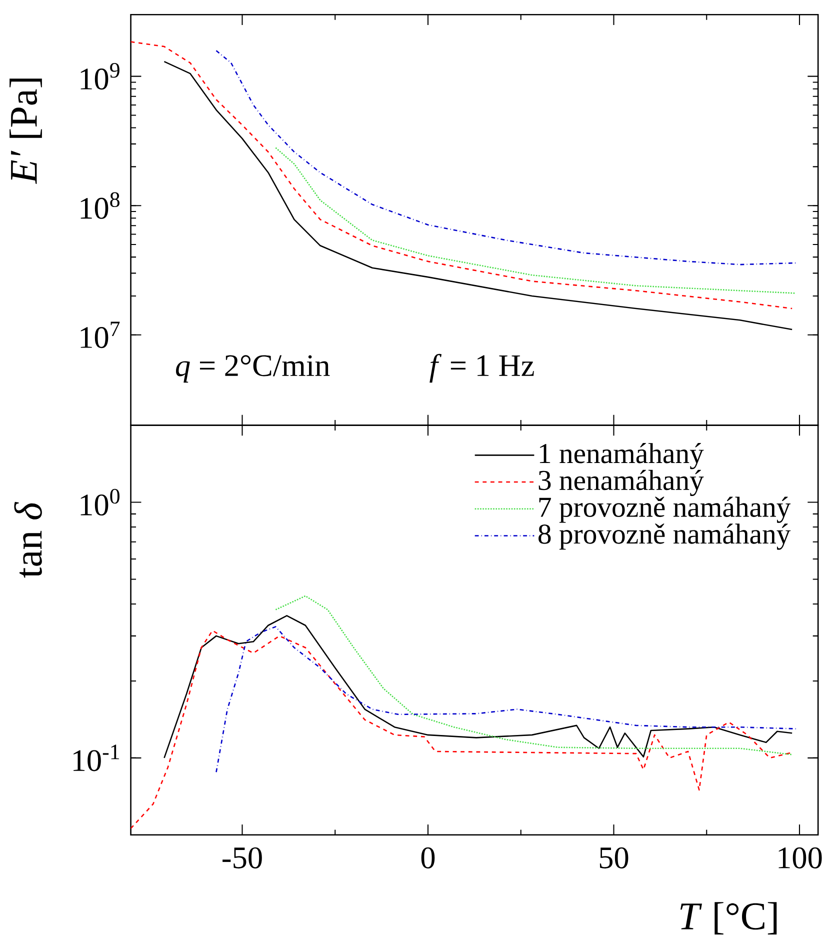  Describe the element at coordinates (728, 918) in the screenshot. I see `x-axis-title: T [°C]` at that location.